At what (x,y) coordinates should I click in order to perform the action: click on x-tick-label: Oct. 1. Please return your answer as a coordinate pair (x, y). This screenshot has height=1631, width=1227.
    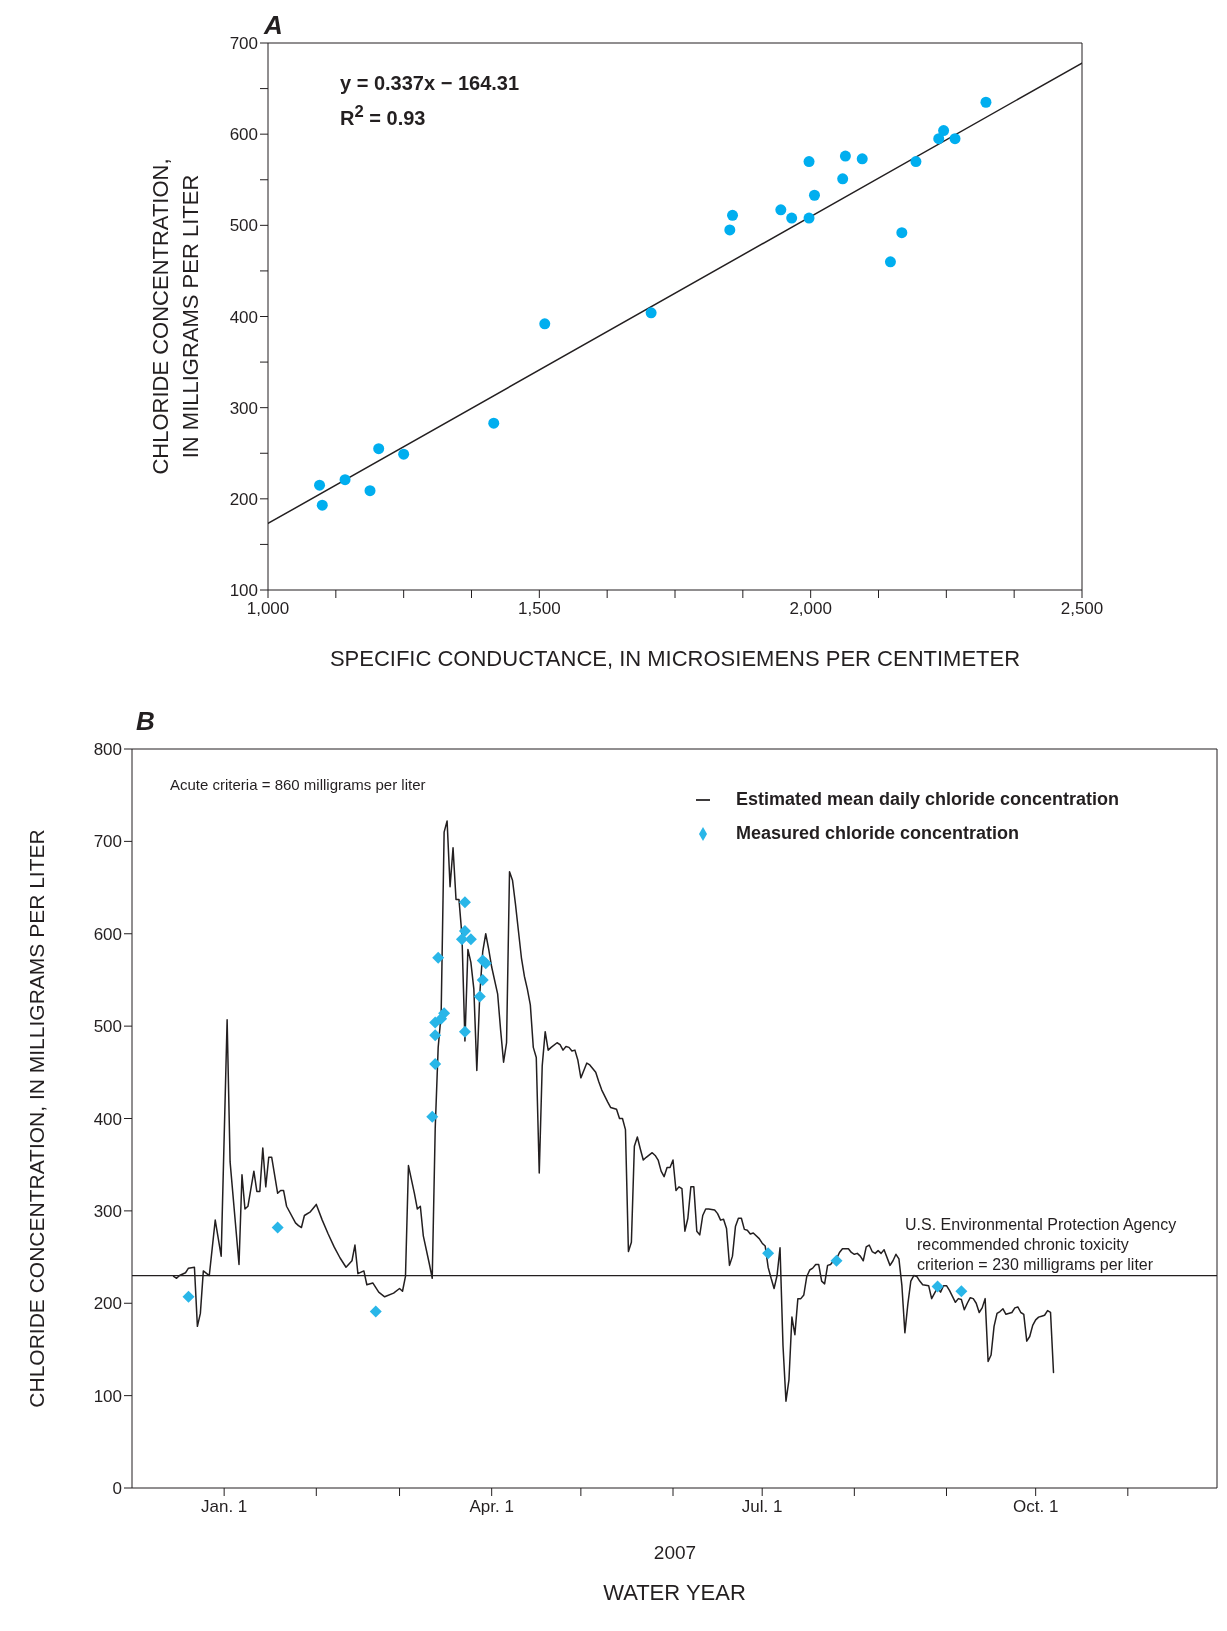
    Looking at the image, I should click on (1035, 1506).